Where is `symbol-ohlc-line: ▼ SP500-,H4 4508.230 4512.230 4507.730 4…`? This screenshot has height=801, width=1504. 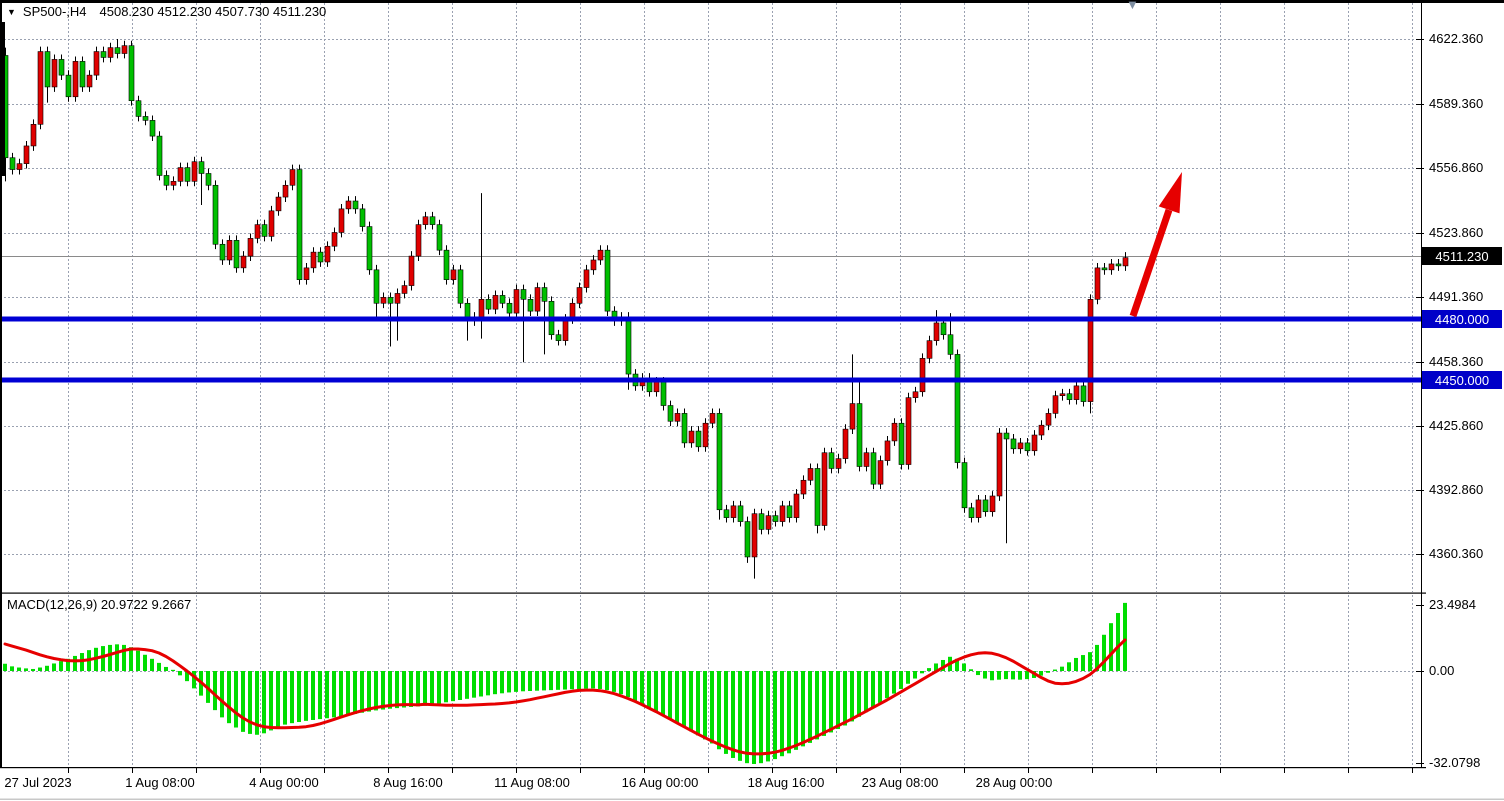 symbol-ohlc-line: ▼ SP500-,H4 4508.230 4512.230 4507.730 4… is located at coordinates (166, 12).